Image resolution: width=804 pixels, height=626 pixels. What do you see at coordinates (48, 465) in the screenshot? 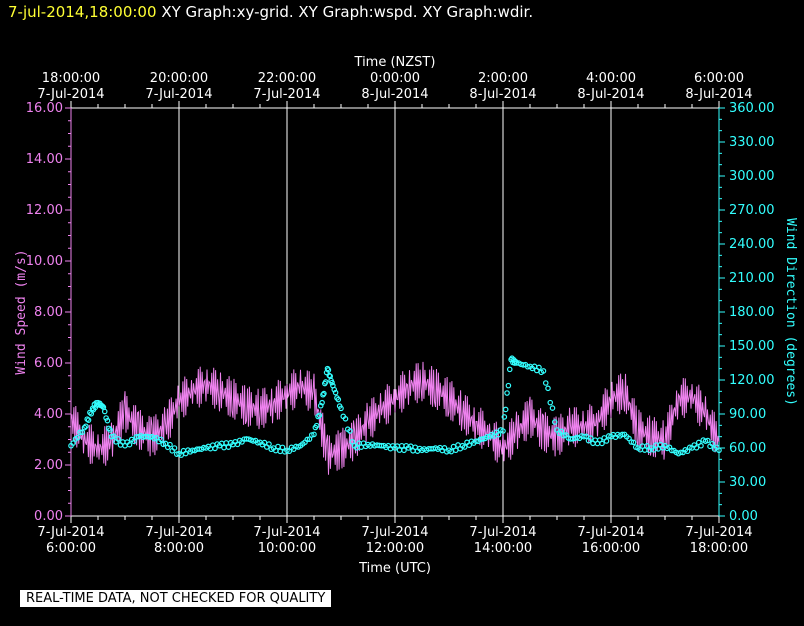
I see `left-tick-label: 2.00` at bounding box center [48, 465].